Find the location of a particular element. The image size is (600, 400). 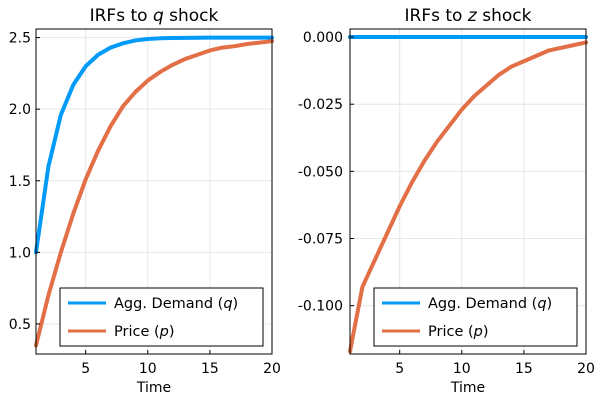

y-tick-label: 2.5 is located at coordinates (20, 39).